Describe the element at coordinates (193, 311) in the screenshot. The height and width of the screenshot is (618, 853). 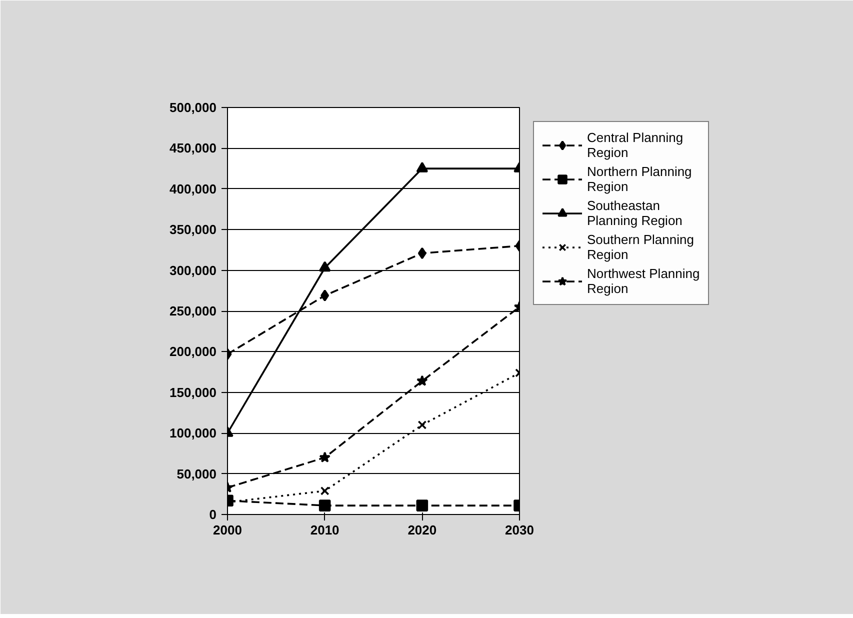
I see `y-tick-label: 250,000` at that location.